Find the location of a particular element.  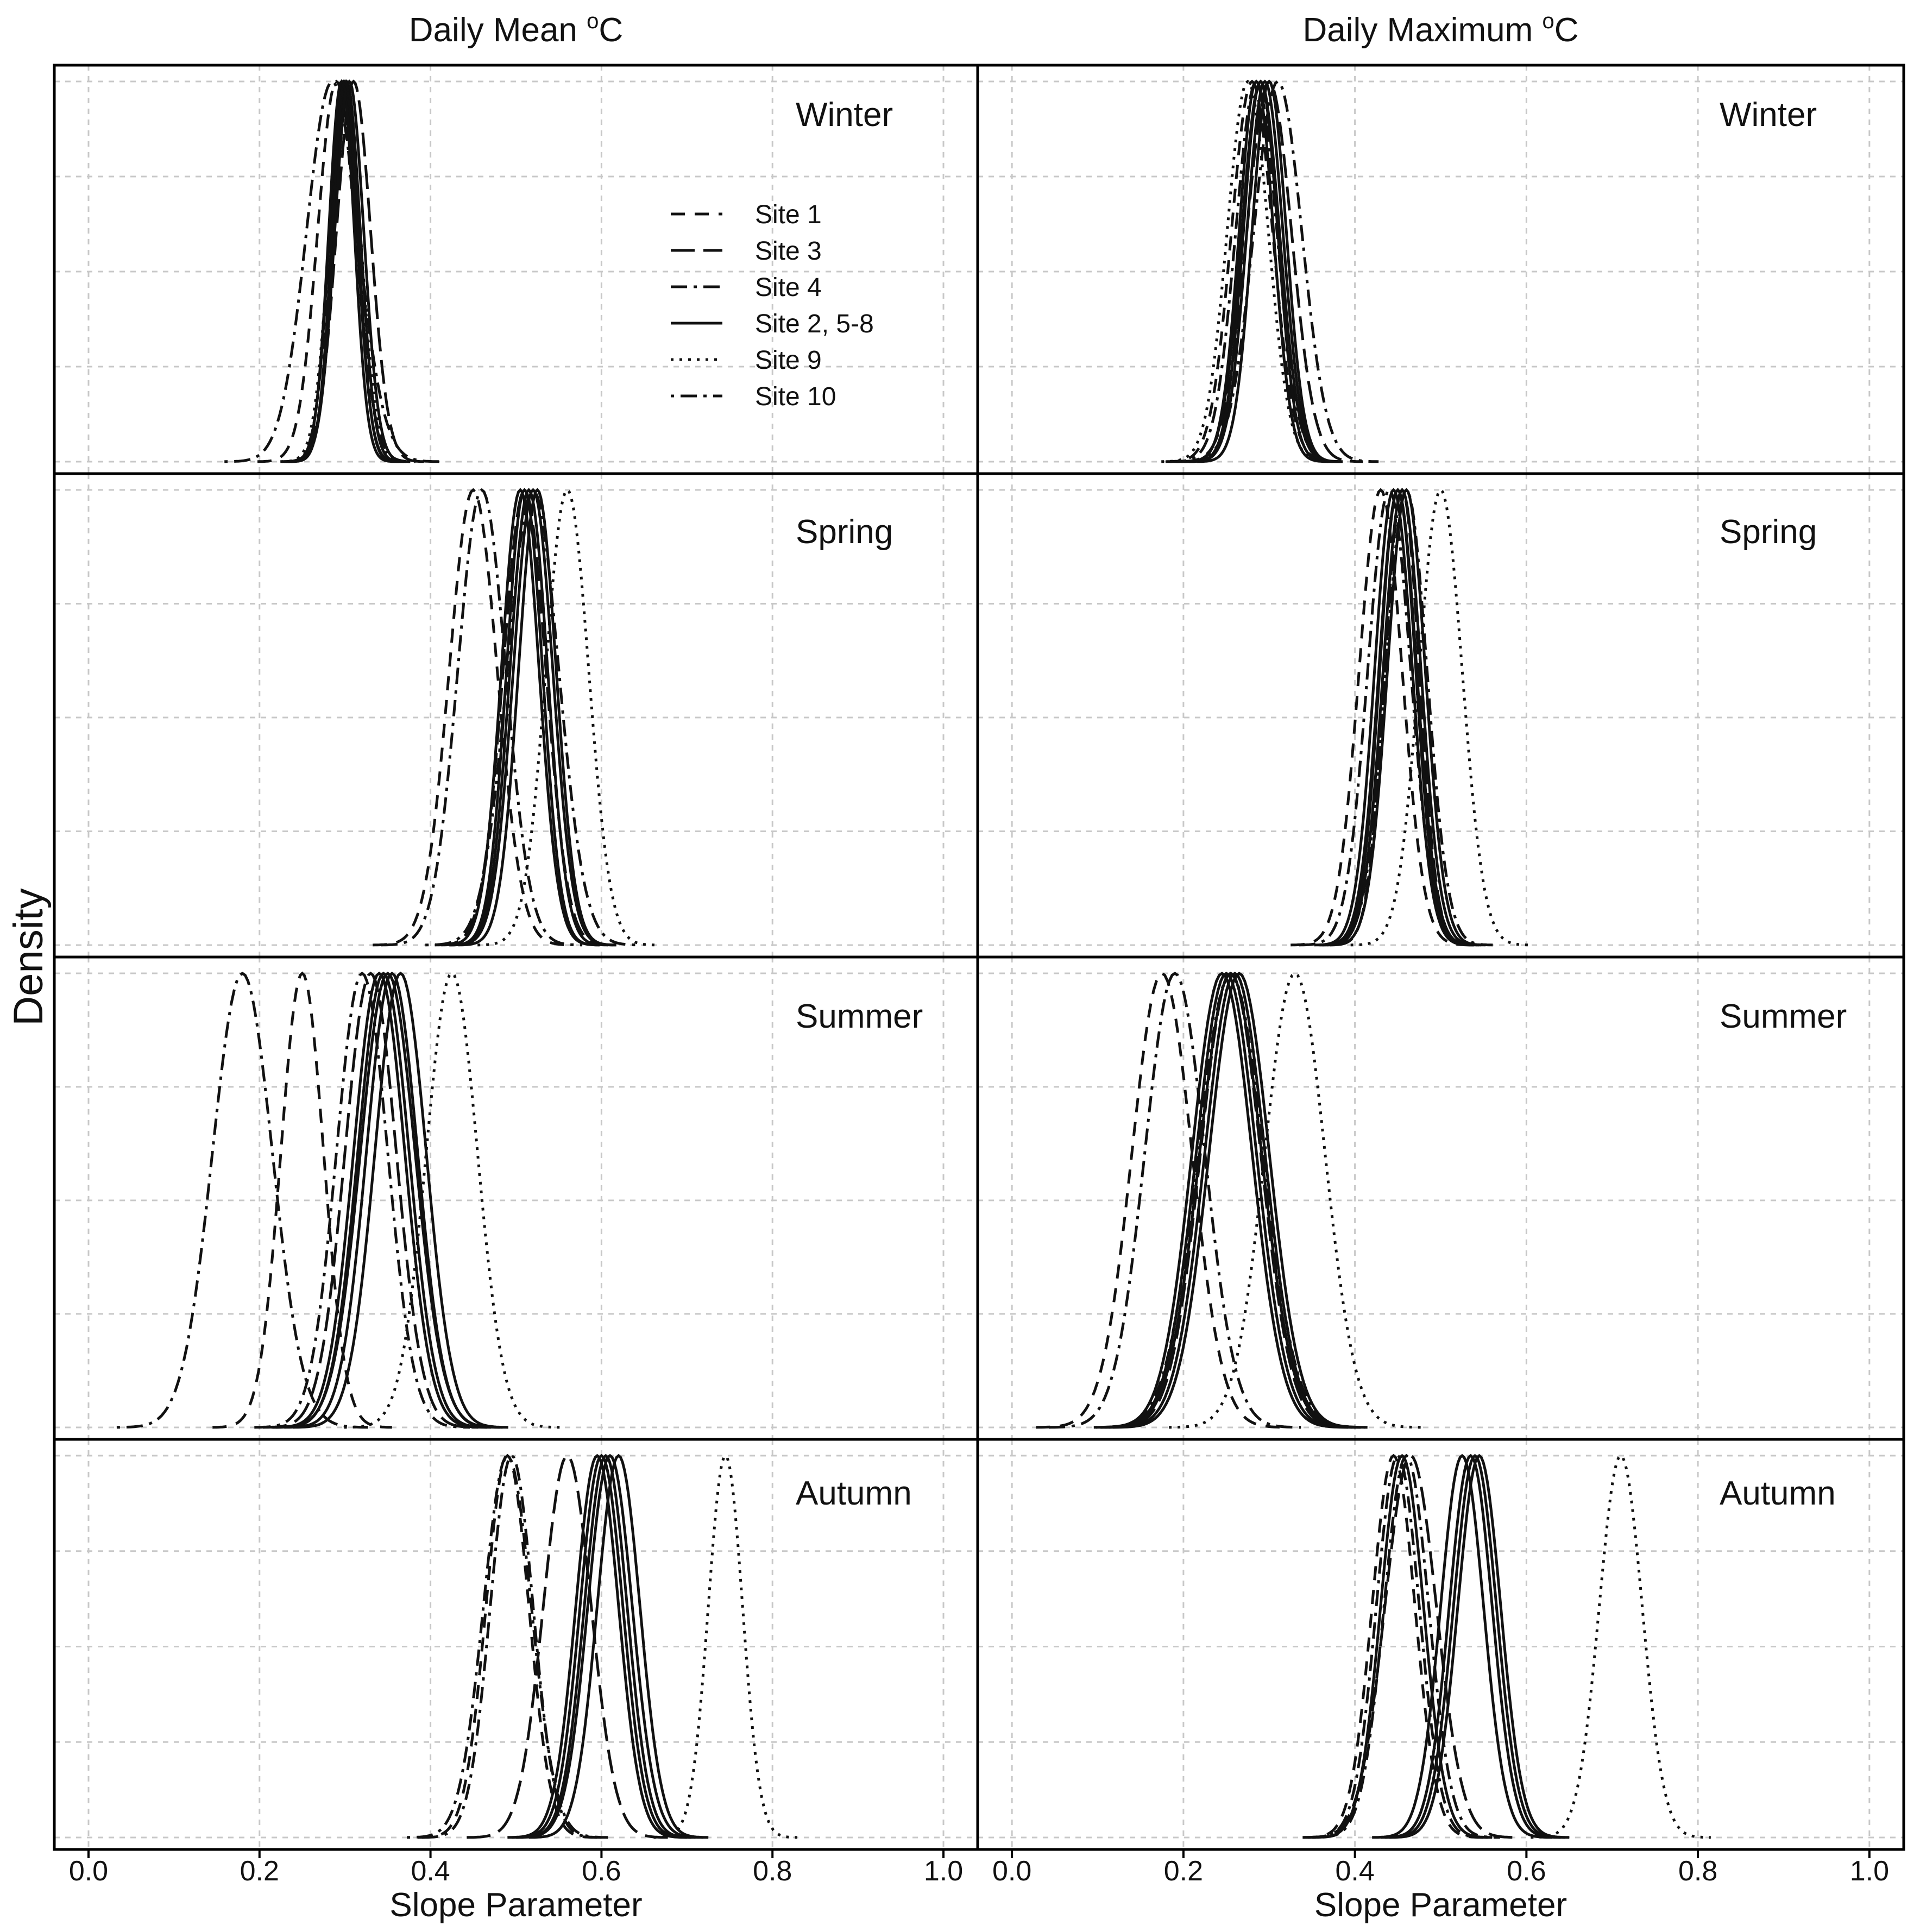

column-title: Daily Maximum oC is located at coordinates (1441, 29).